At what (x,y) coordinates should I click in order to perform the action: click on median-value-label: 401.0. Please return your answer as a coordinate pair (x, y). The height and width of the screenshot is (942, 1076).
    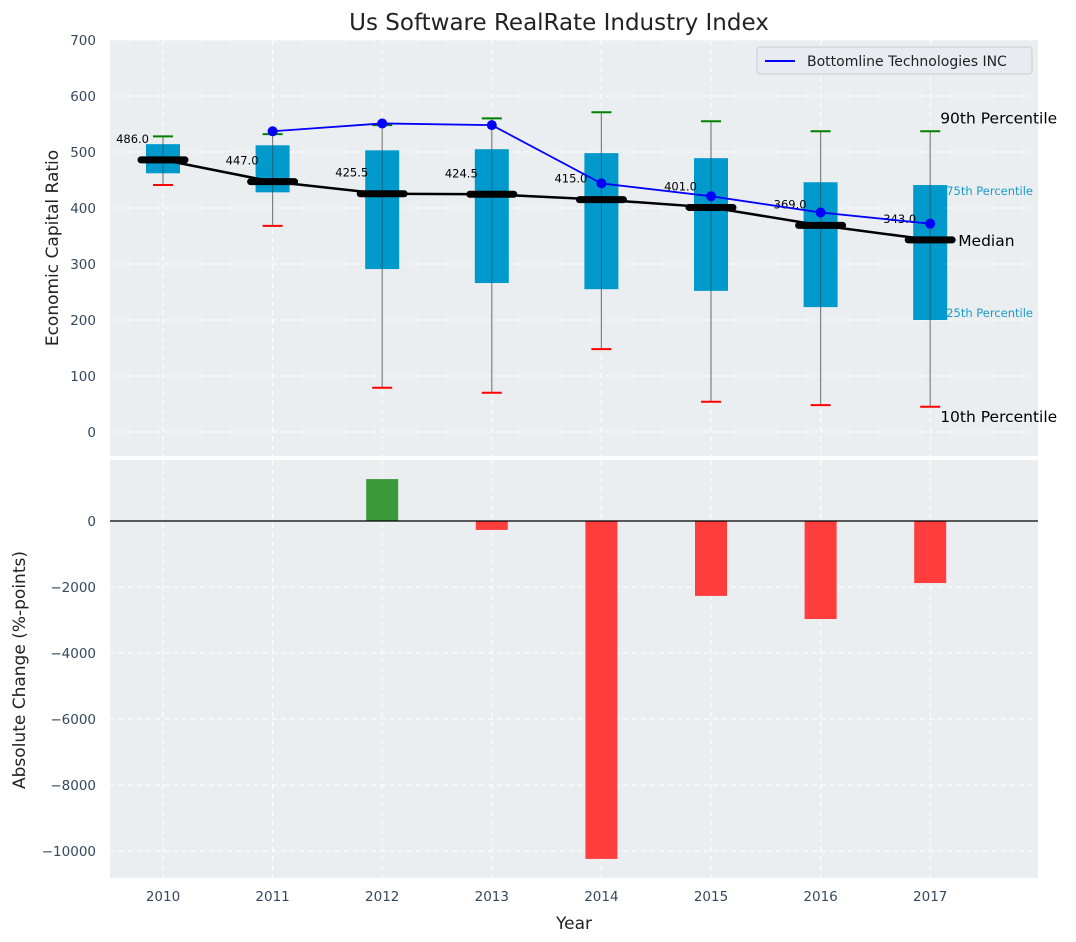
    Looking at the image, I should click on (680, 186).